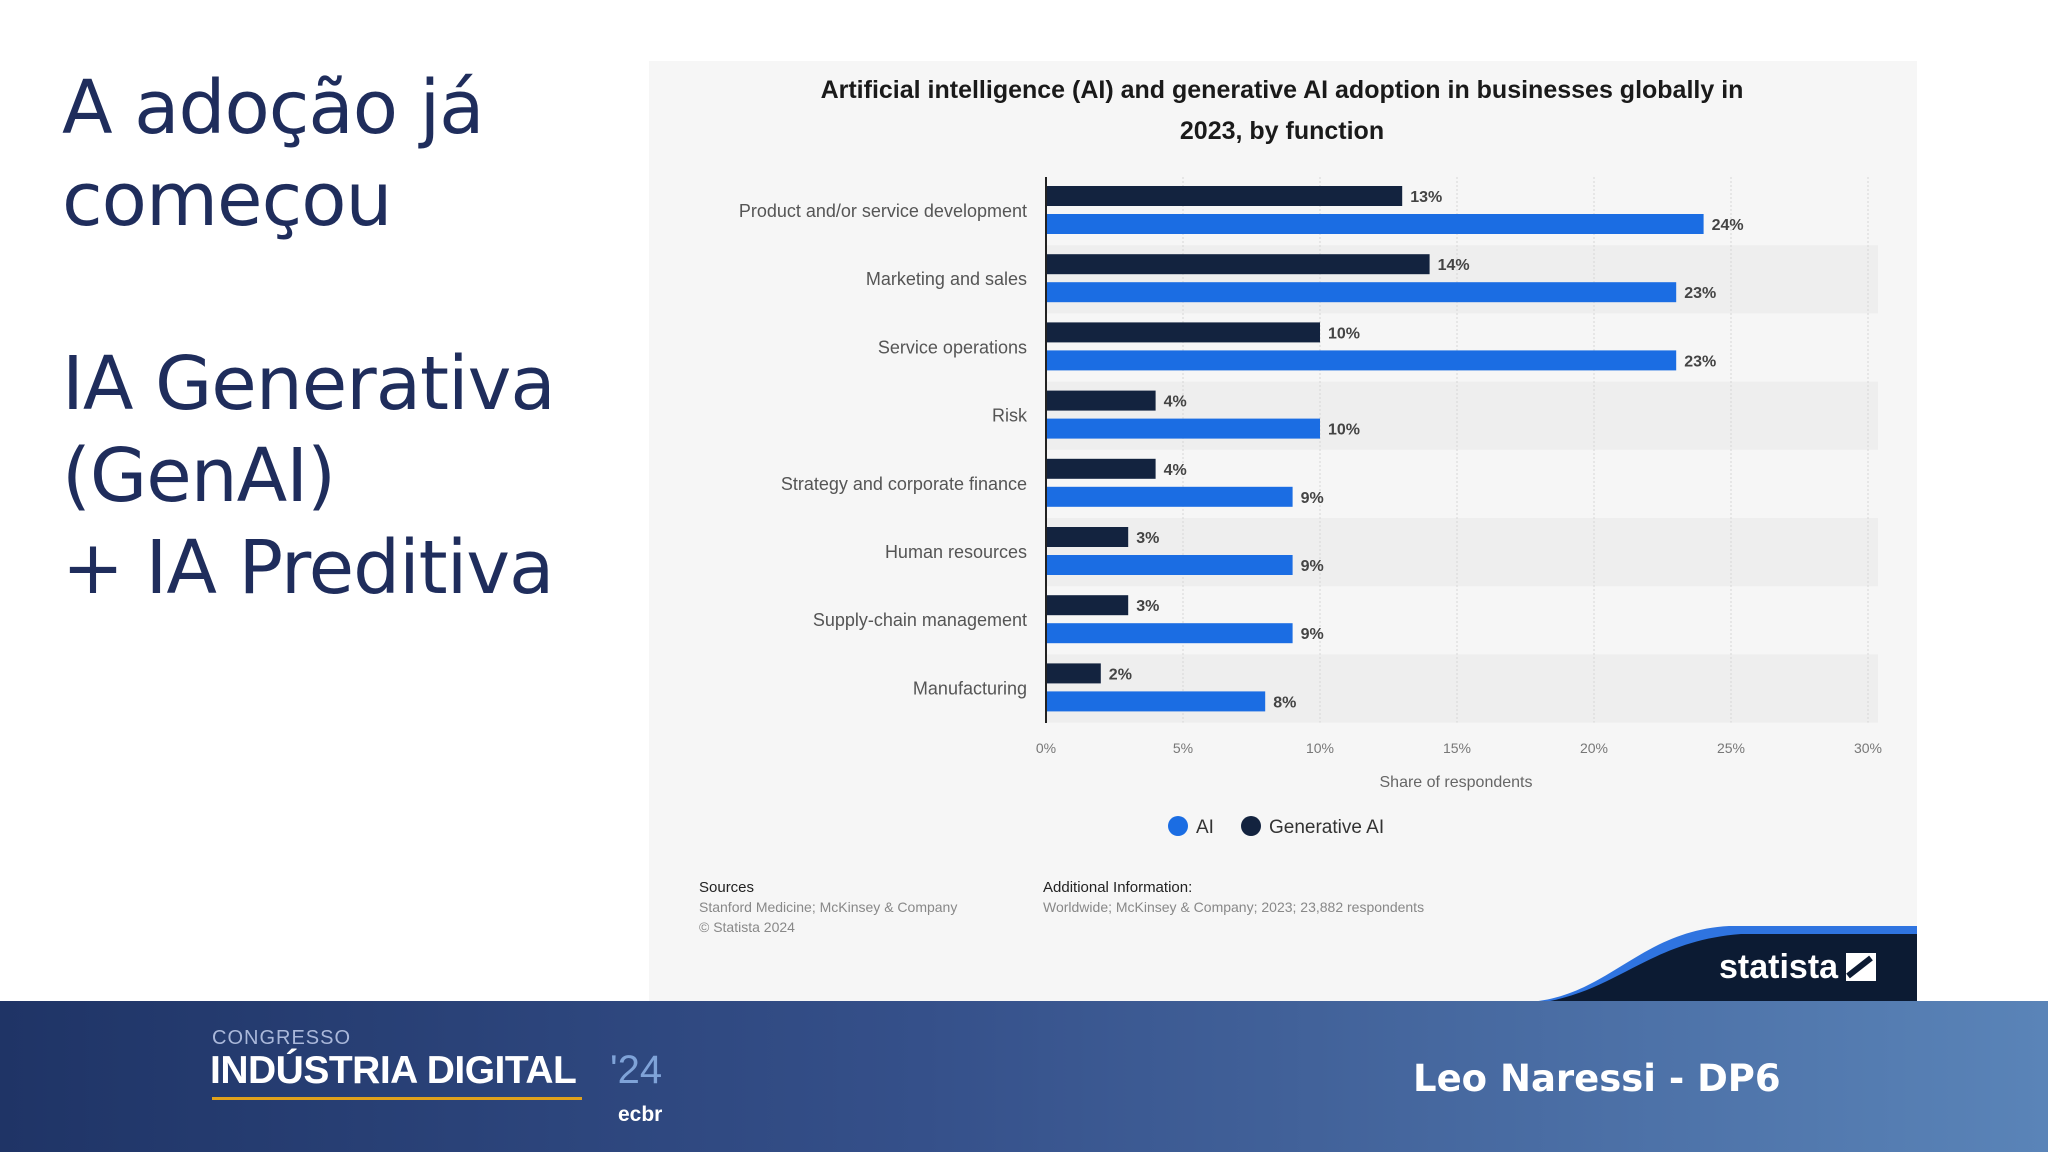 The image size is (2048, 1152). I want to click on legend-label: AI, so click(1205, 827).